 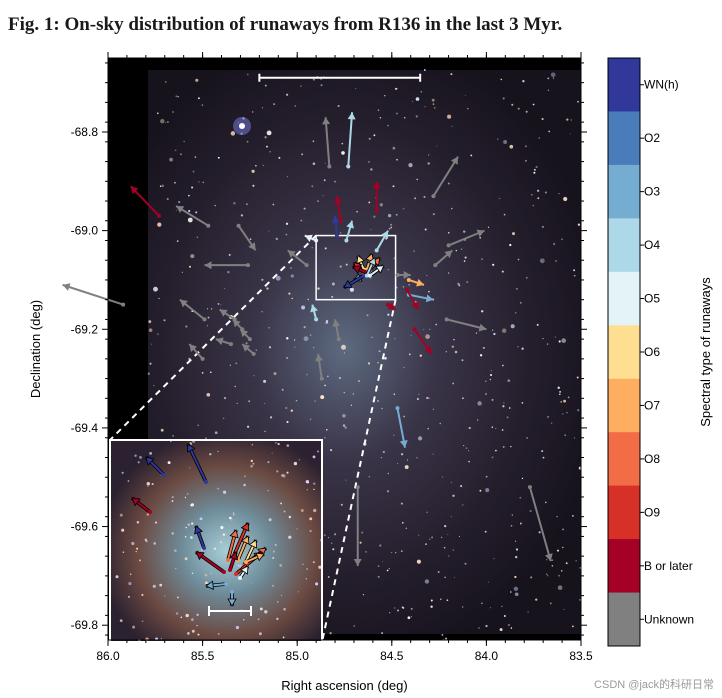 What do you see at coordinates (392, 656) in the screenshot?
I see `x-tick-label: 84.5` at bounding box center [392, 656].